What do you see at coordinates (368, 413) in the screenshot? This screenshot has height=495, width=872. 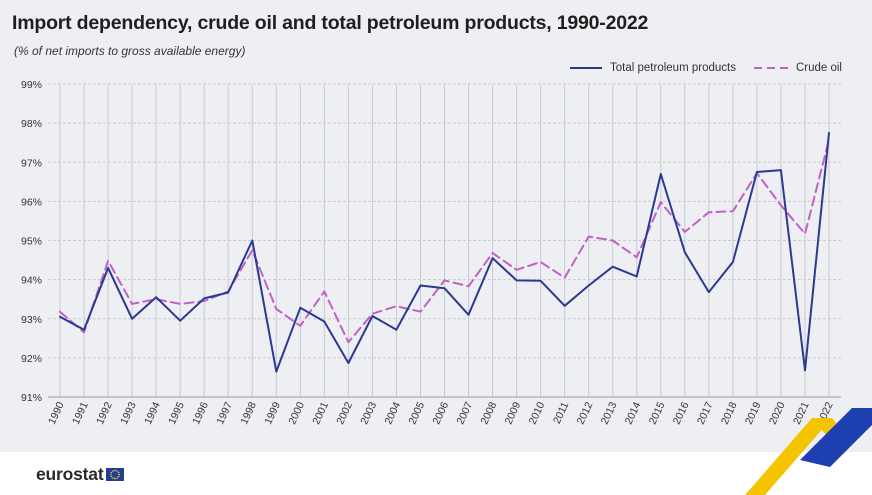 I see `x-tick-label: 2003` at bounding box center [368, 413].